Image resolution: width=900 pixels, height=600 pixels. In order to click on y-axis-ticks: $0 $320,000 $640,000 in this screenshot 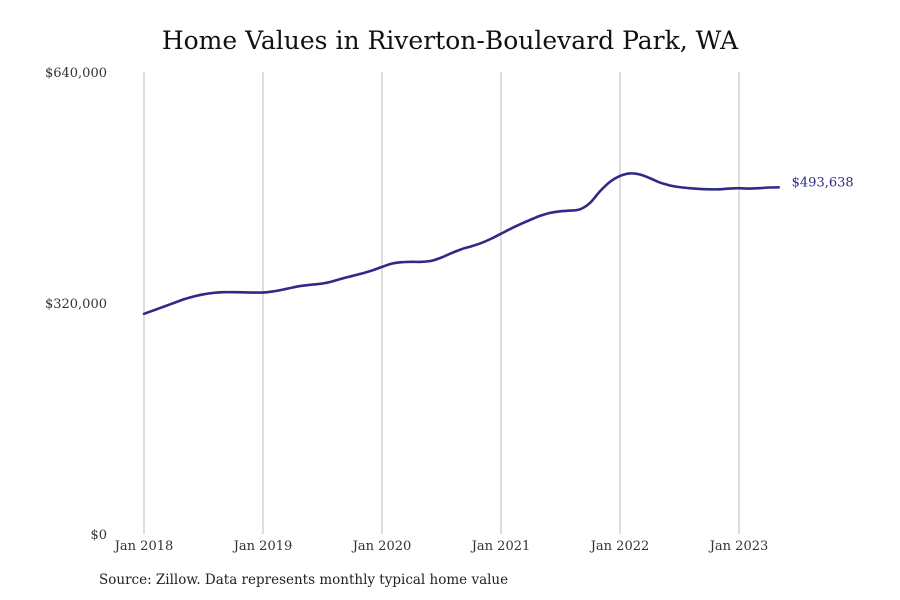, I will do `click(76, 304)`.